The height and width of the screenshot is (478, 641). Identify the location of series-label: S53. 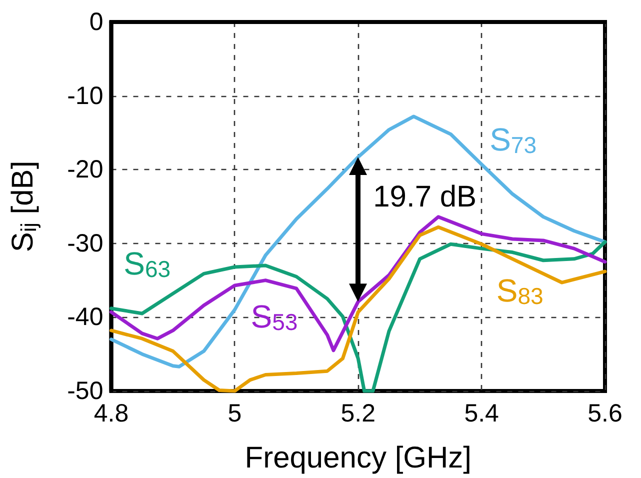
(274, 317).